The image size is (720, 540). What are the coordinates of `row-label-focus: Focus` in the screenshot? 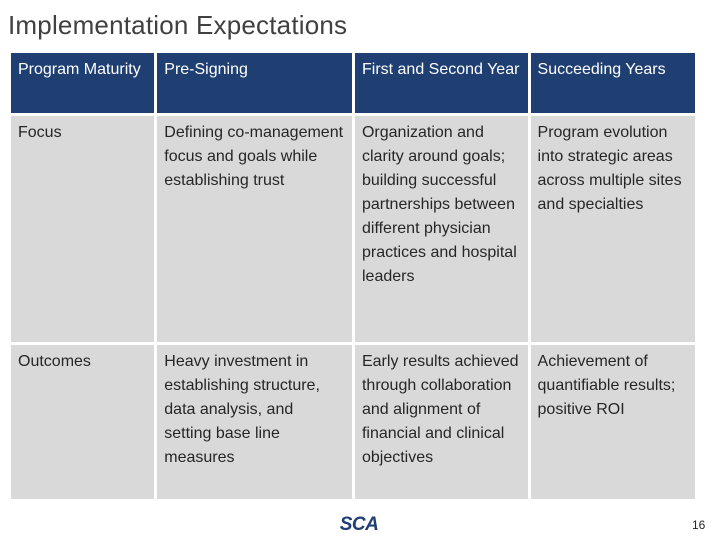 It's located at (83, 229).